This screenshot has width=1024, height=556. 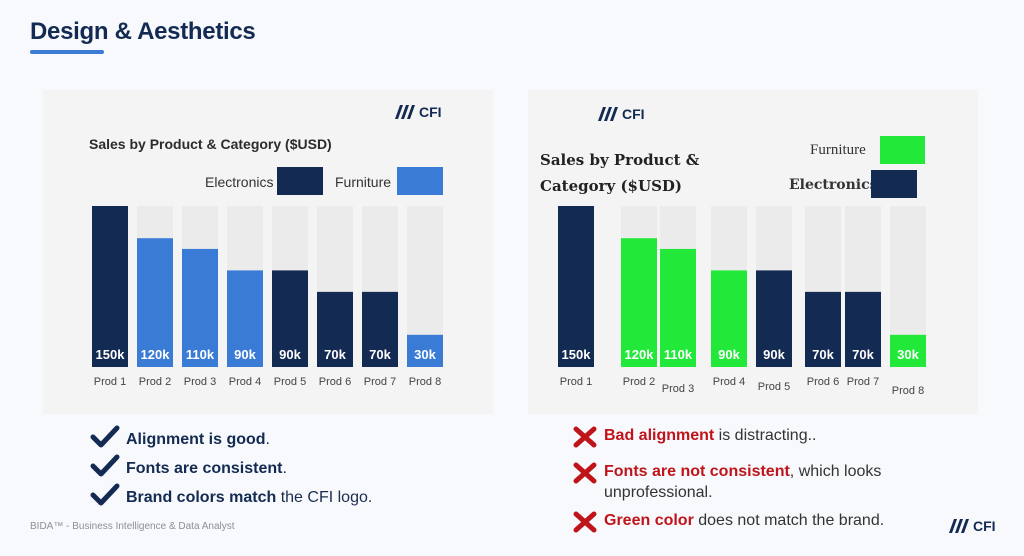 What do you see at coordinates (324, 497) in the screenshot?
I see `good-point-text: the CFI logo.` at bounding box center [324, 497].